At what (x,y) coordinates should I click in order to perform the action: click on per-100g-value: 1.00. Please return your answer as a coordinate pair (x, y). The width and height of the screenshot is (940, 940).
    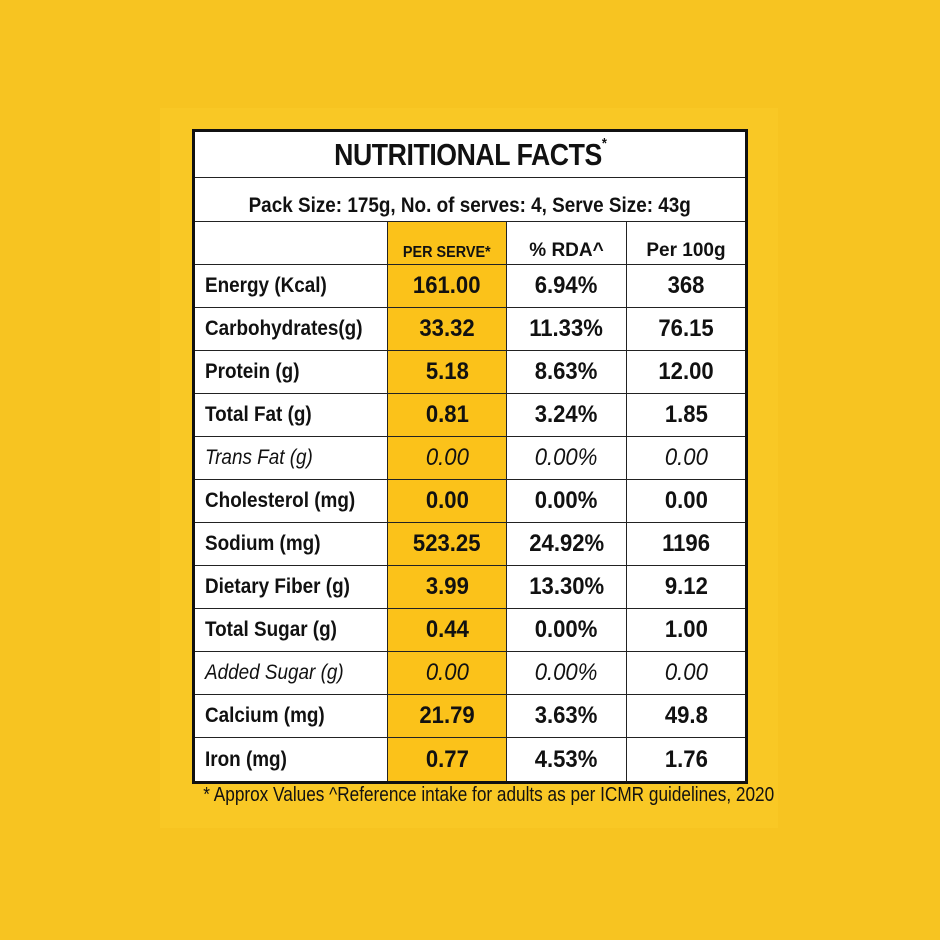
    Looking at the image, I should click on (685, 630).